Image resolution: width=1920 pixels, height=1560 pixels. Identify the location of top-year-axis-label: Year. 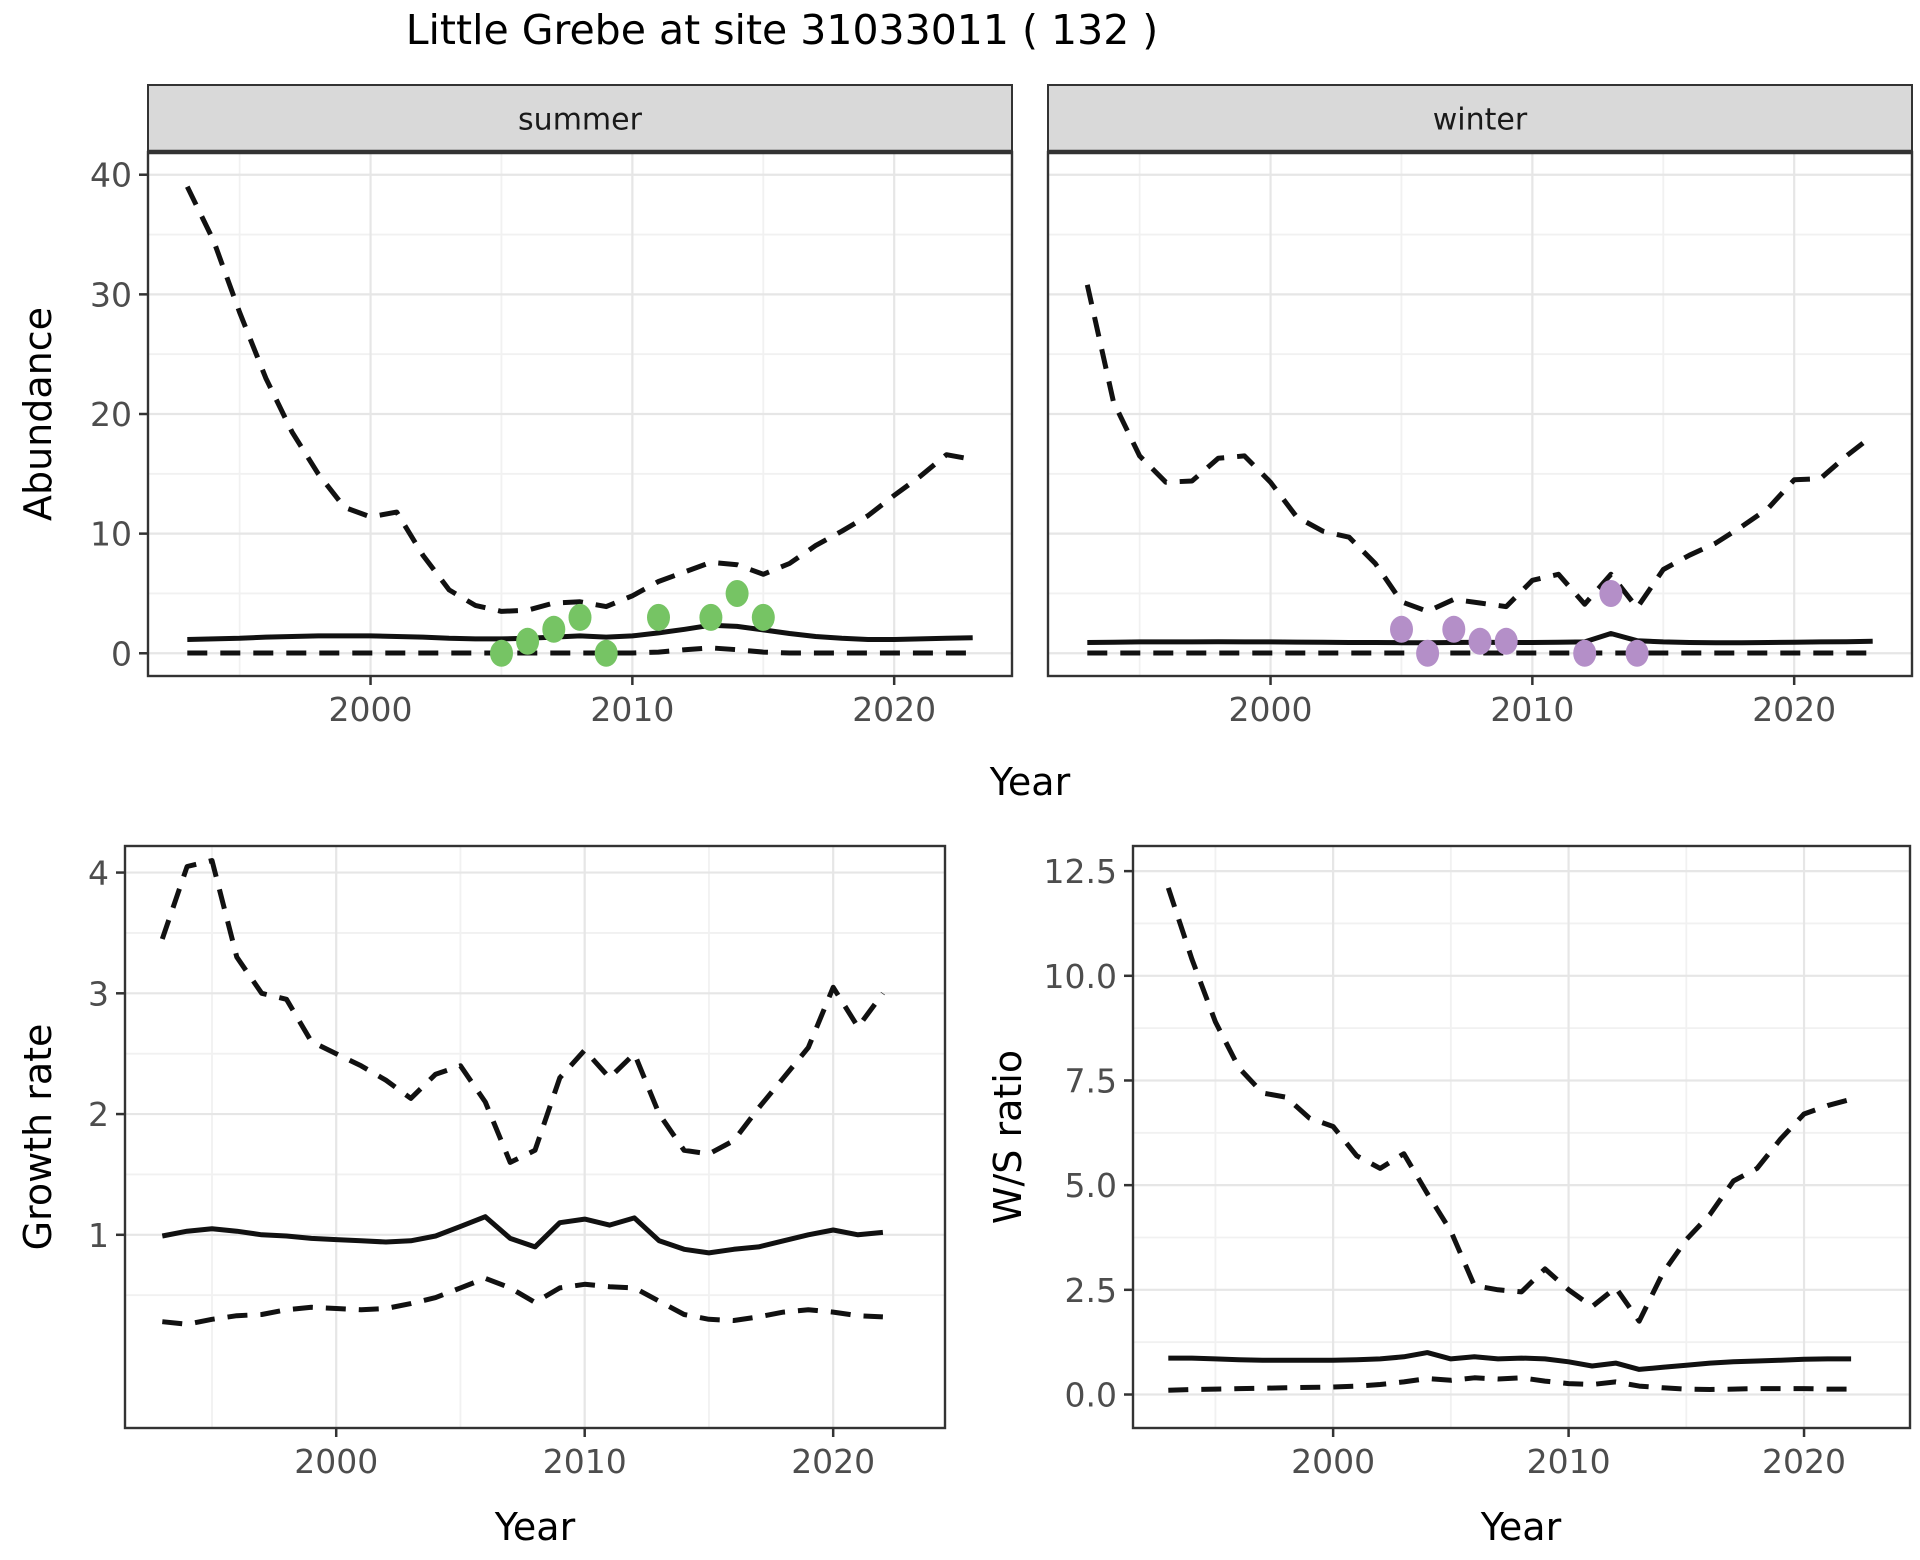
(1030, 782).